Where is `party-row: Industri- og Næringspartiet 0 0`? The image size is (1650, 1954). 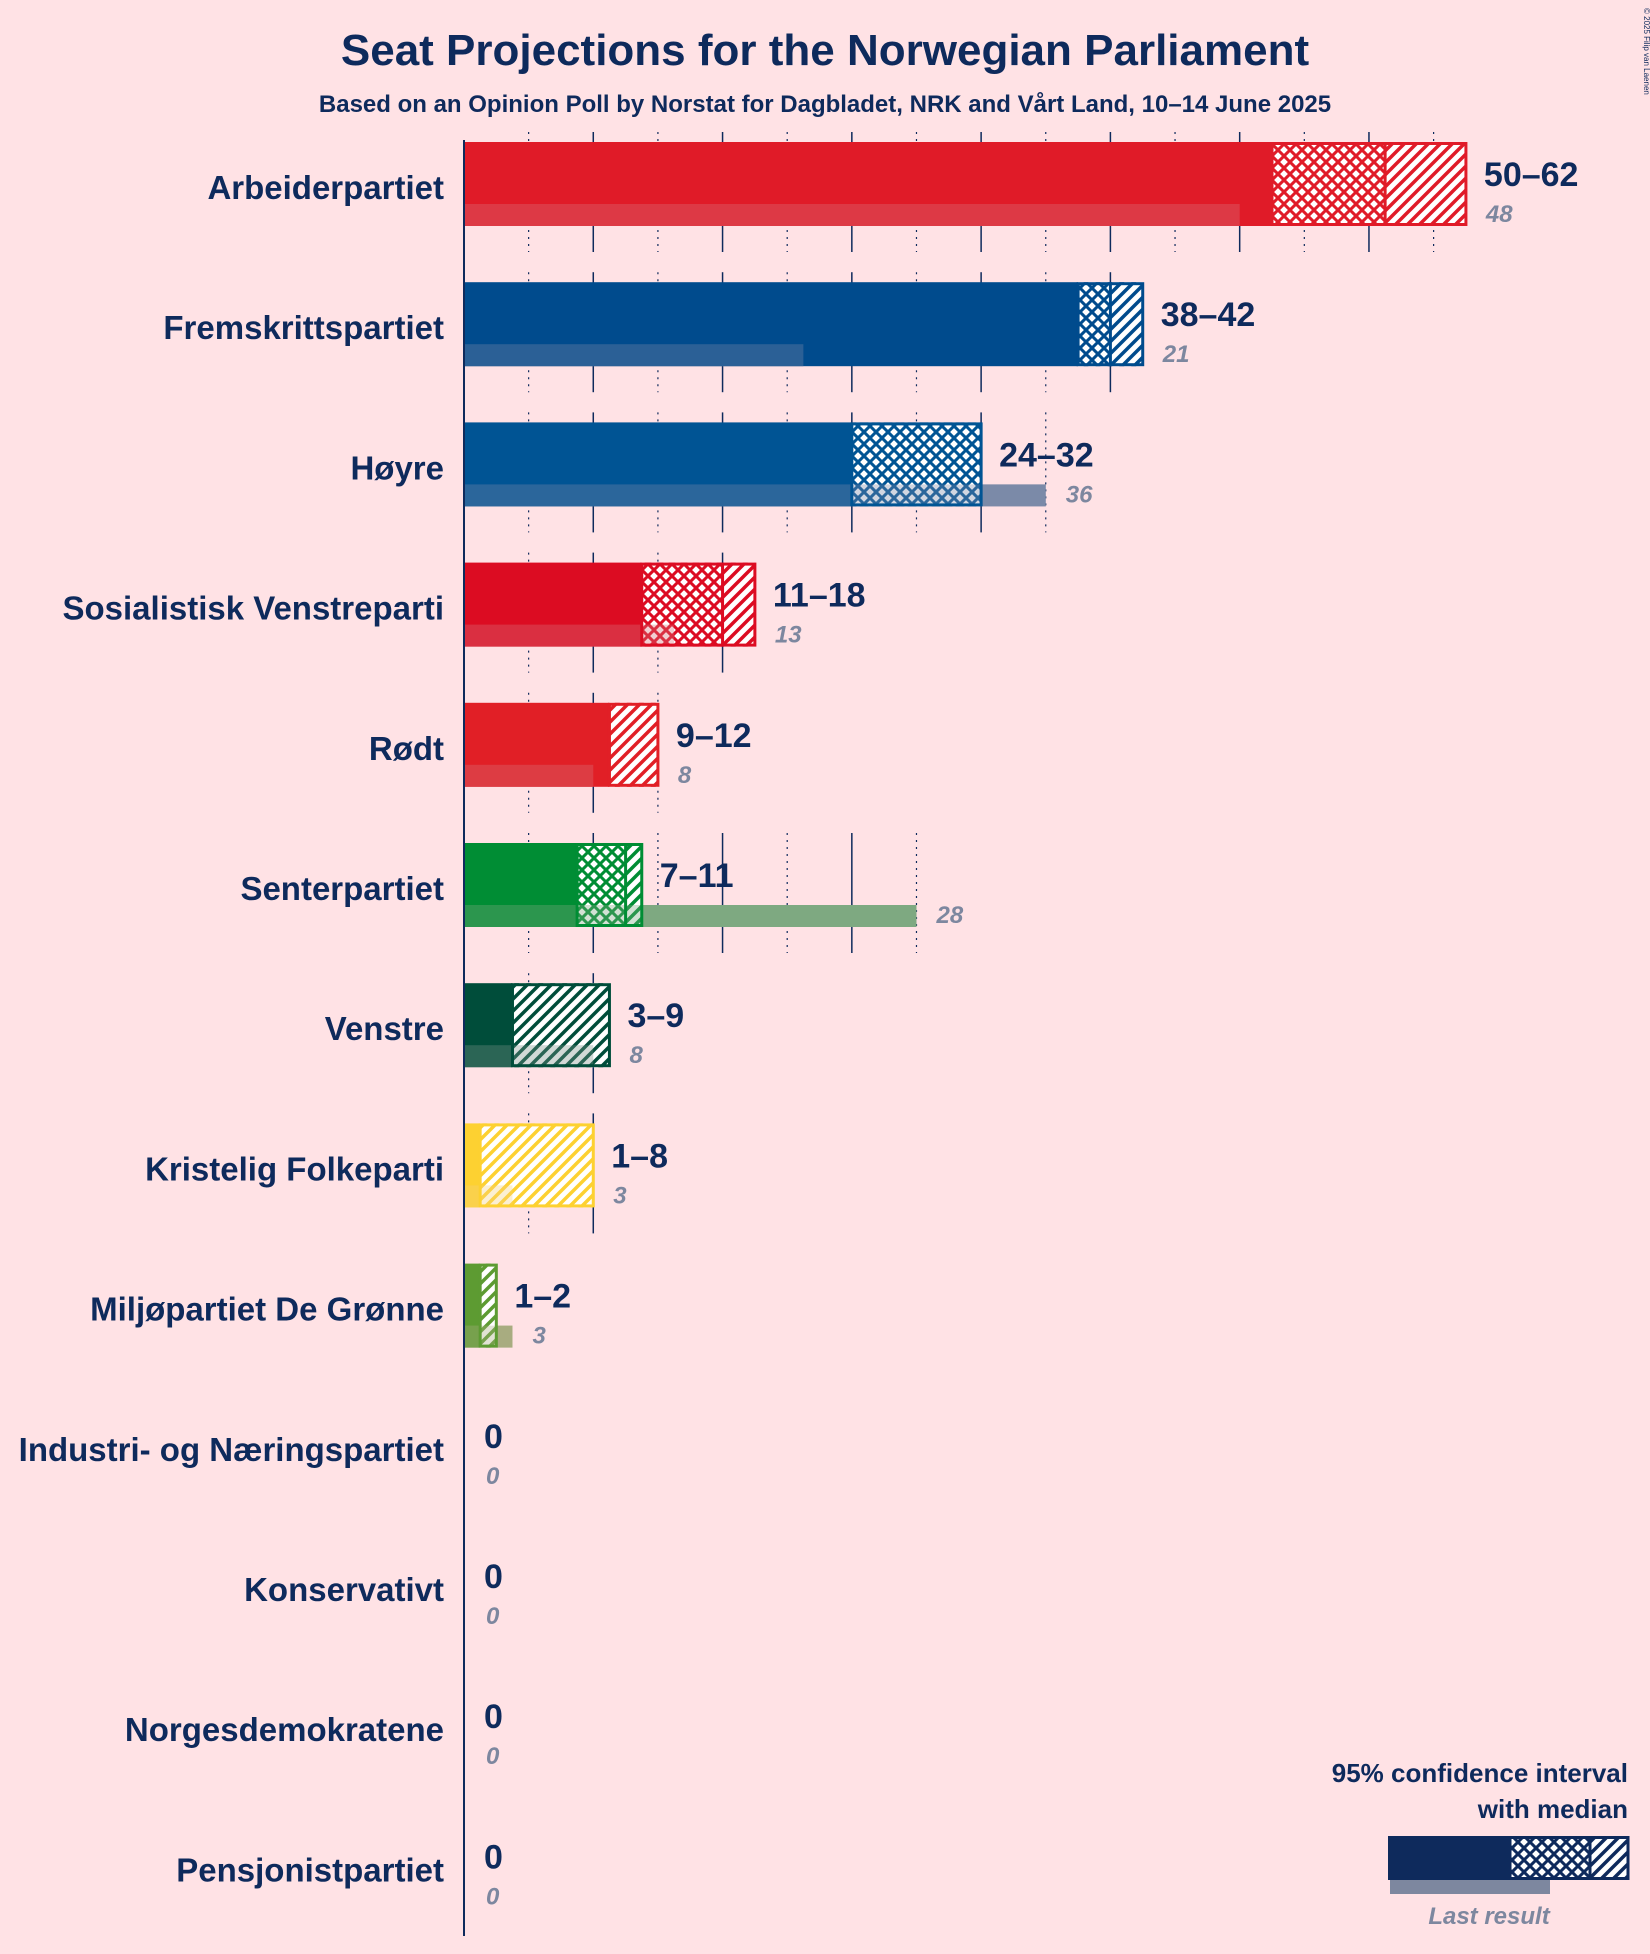 party-row: Industri- og Næringspartiet 0 0 is located at coordinates (261, 1454).